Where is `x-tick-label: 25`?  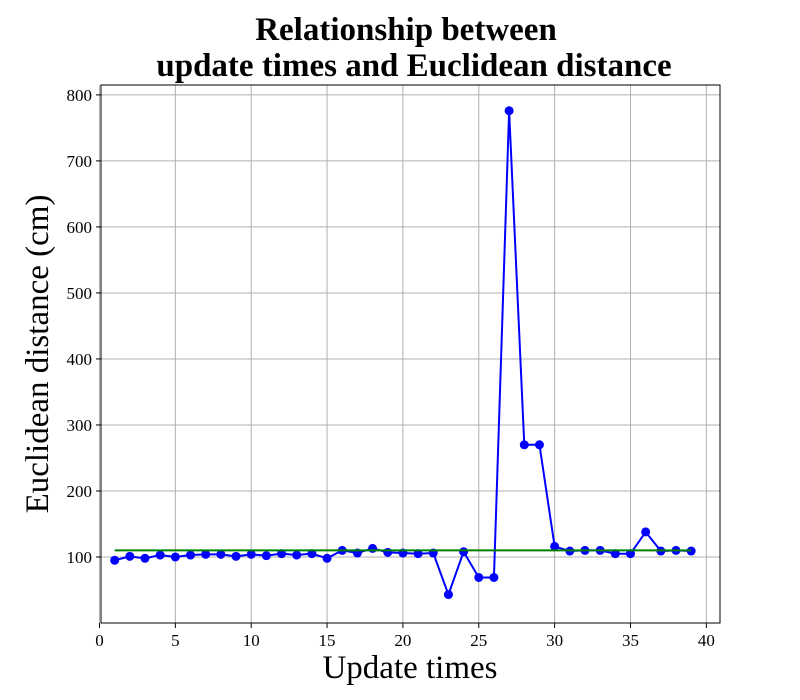
x-tick-label: 25 is located at coordinates (478, 640).